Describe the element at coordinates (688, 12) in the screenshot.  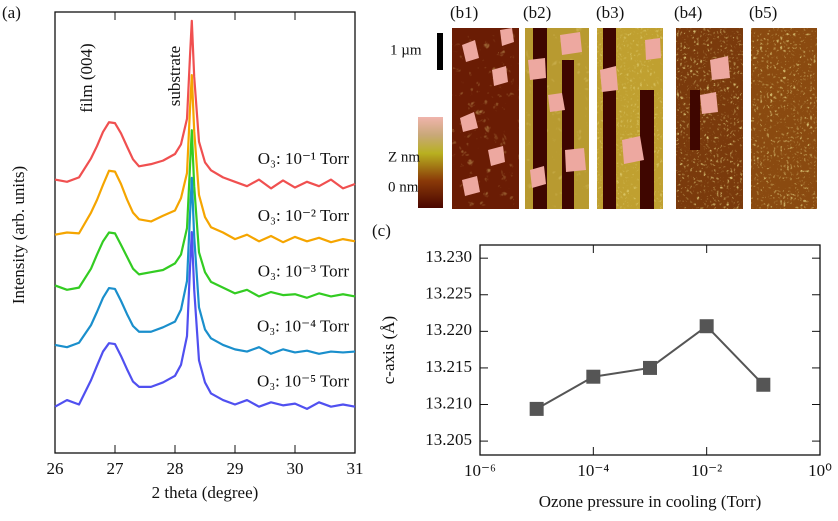
I see `image-label: (b4)` at that location.